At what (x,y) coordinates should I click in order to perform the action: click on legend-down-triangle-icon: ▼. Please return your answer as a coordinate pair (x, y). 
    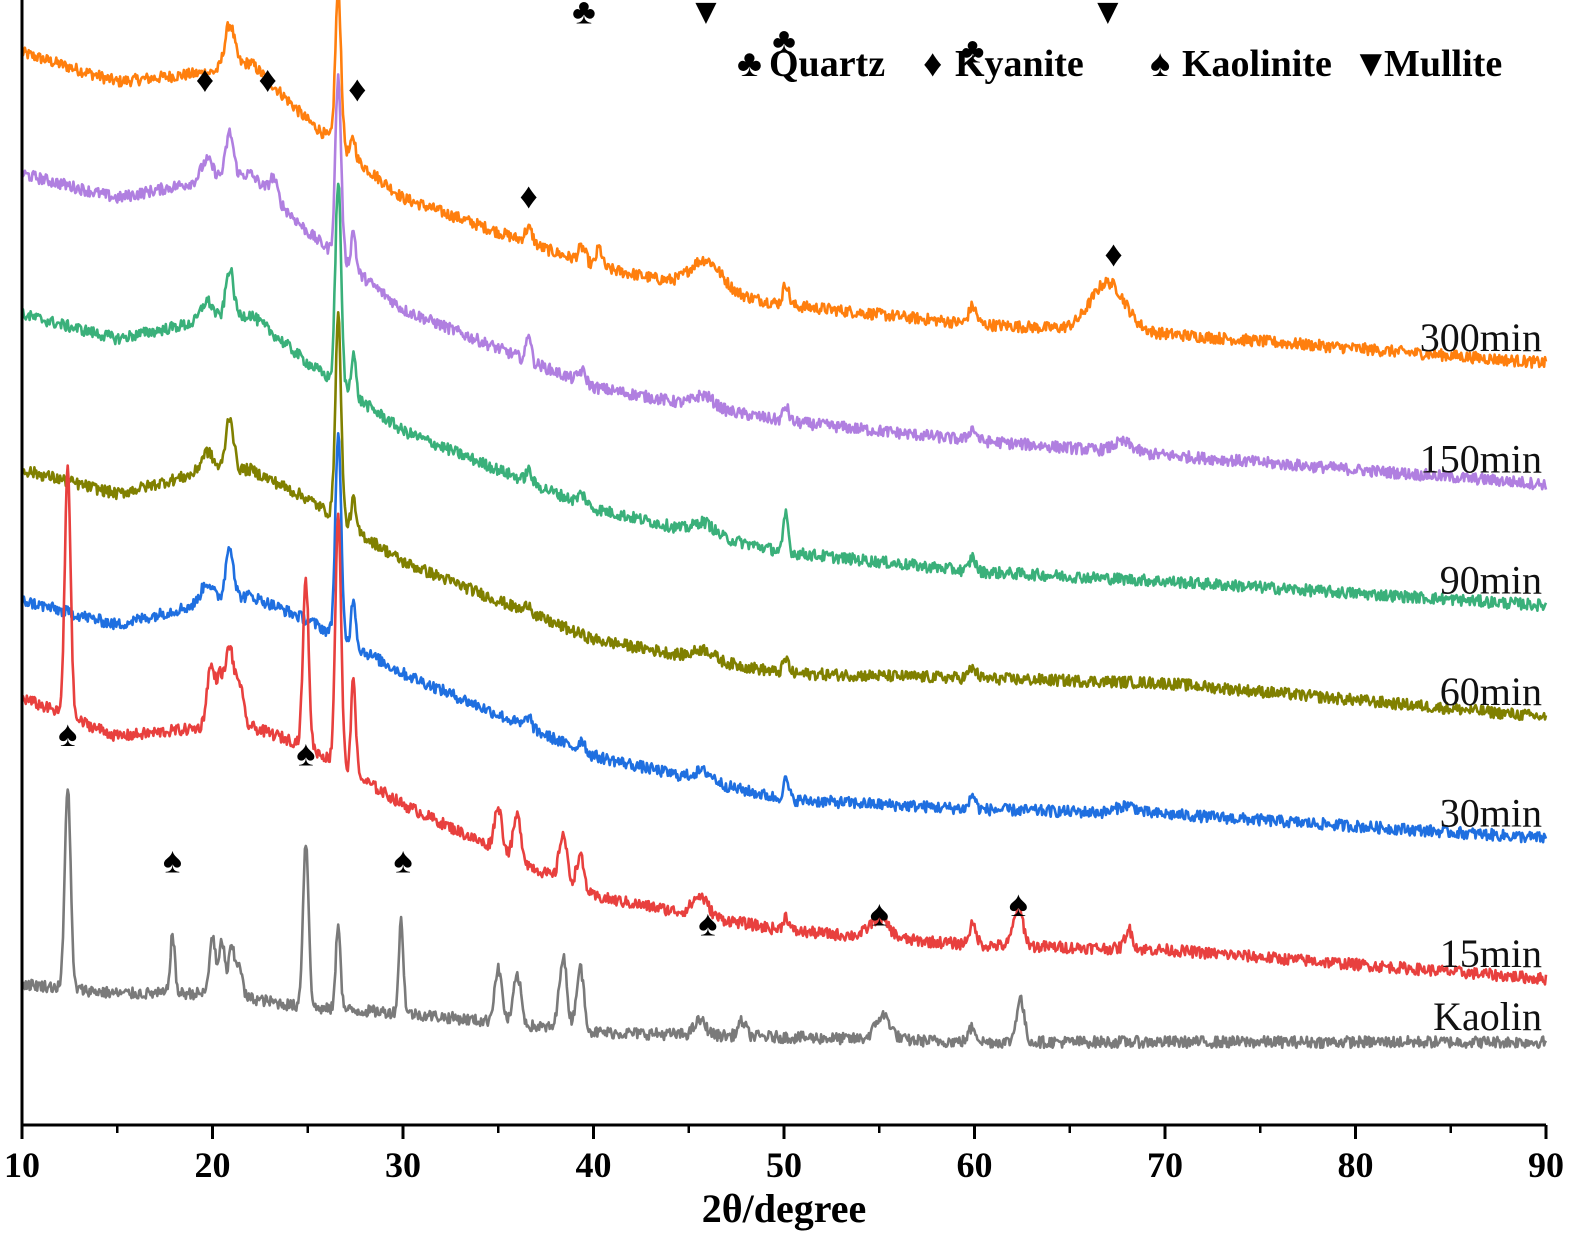
    Looking at the image, I should click on (1371, 64).